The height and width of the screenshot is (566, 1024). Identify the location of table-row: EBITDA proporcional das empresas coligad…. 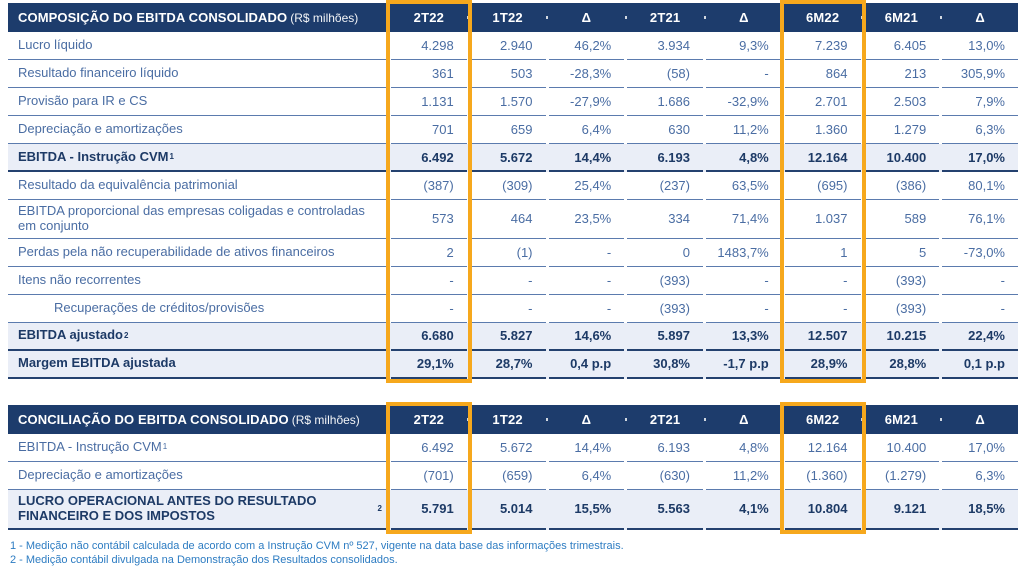
(513, 219).